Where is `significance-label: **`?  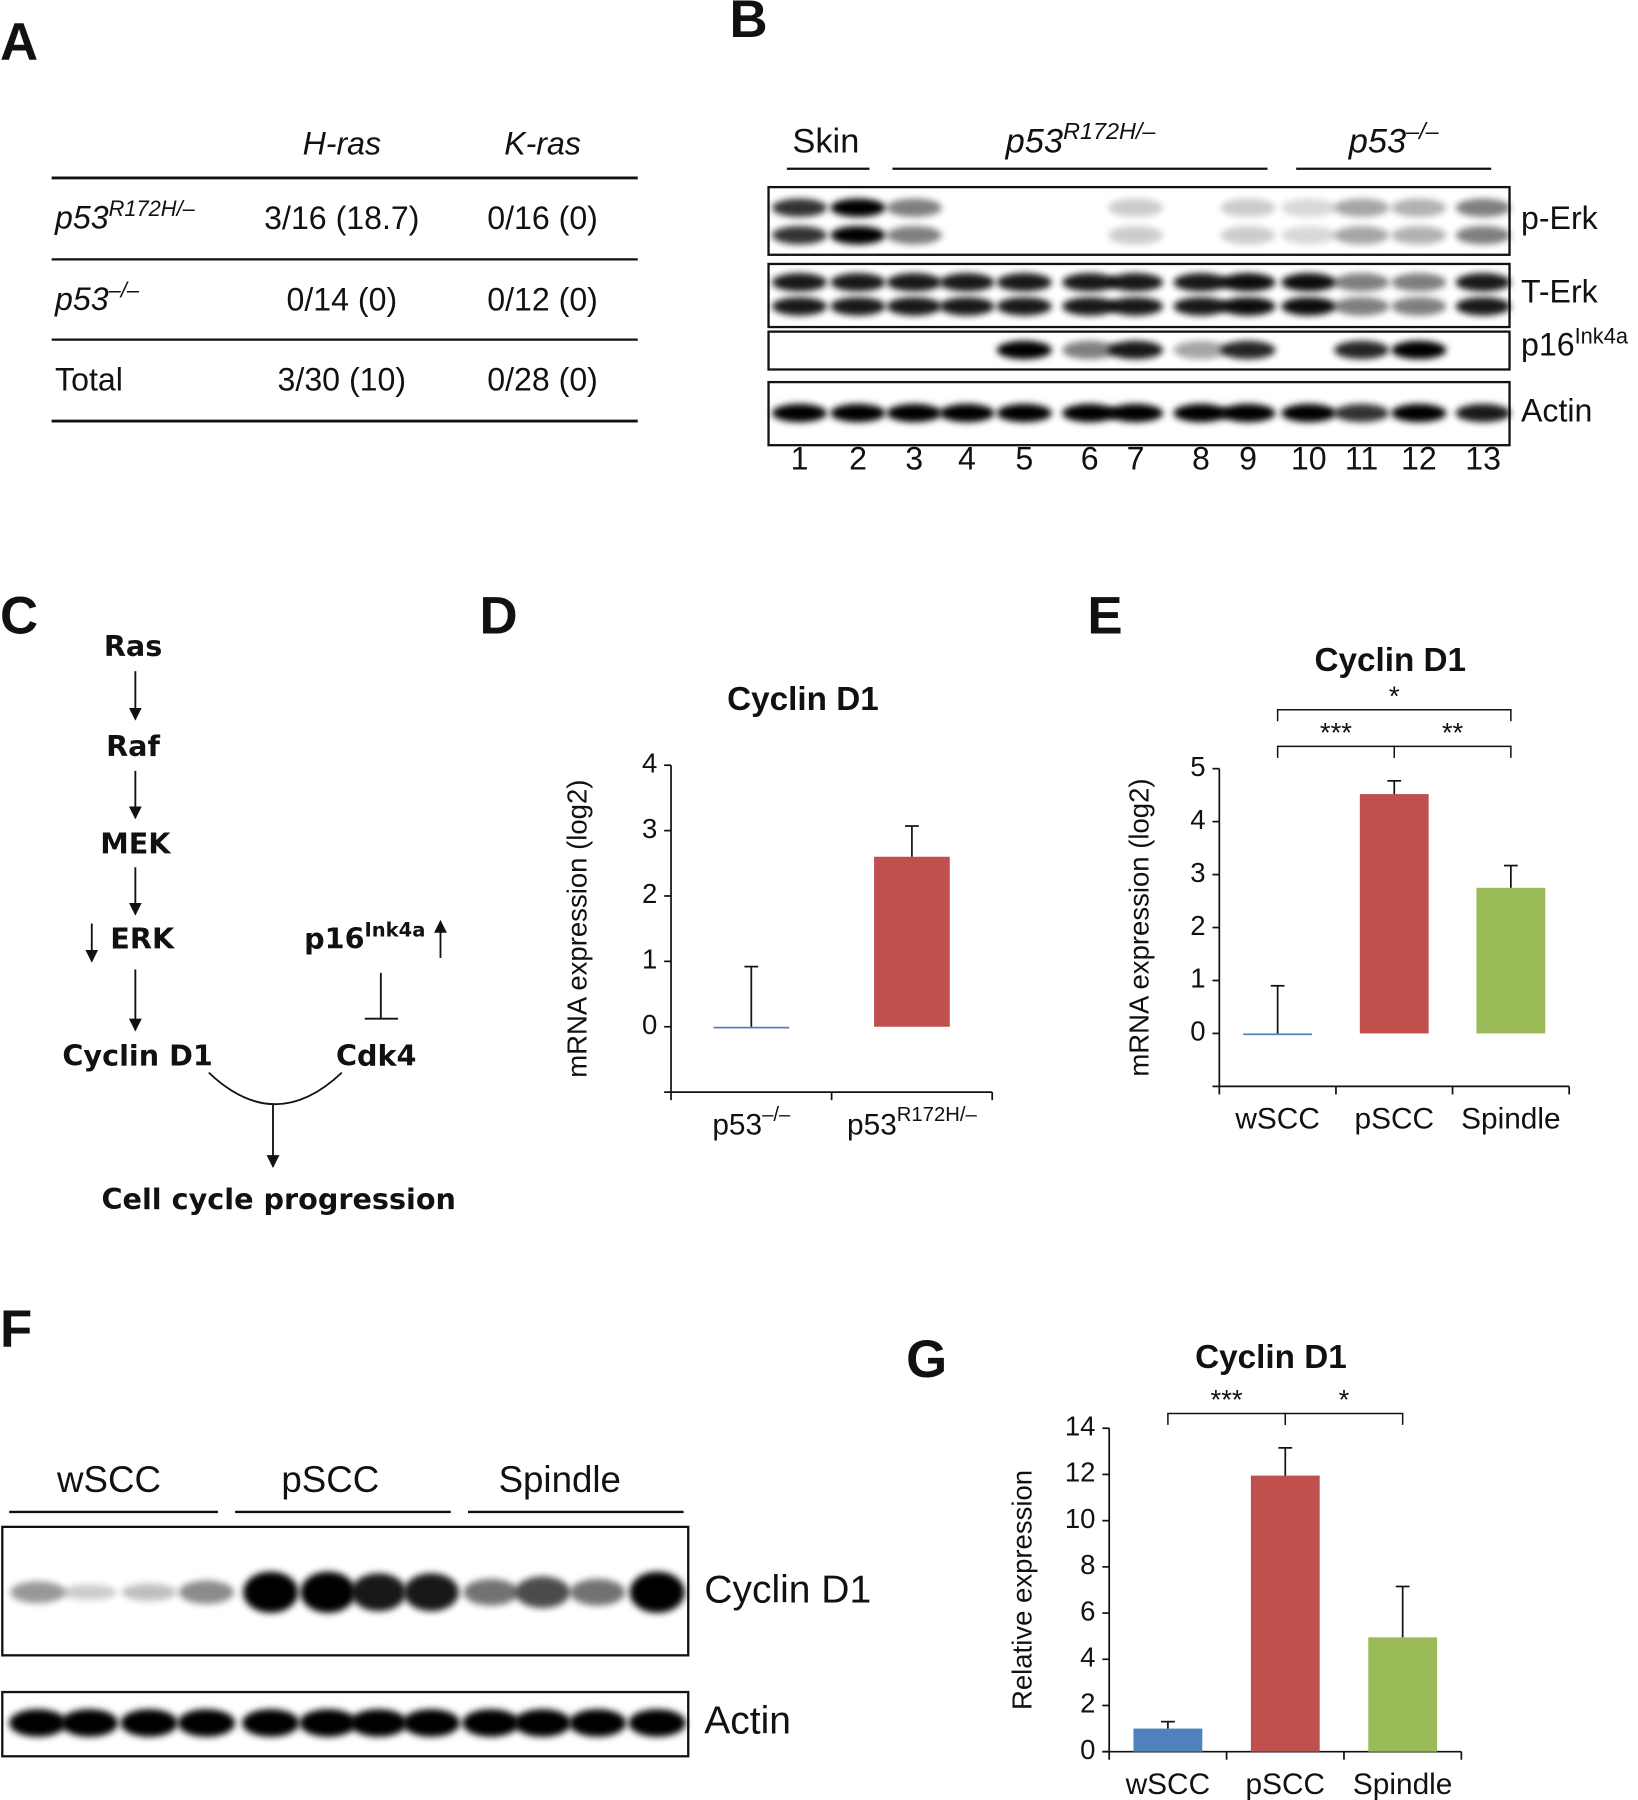
significance-label: ** is located at coordinates (1453, 732).